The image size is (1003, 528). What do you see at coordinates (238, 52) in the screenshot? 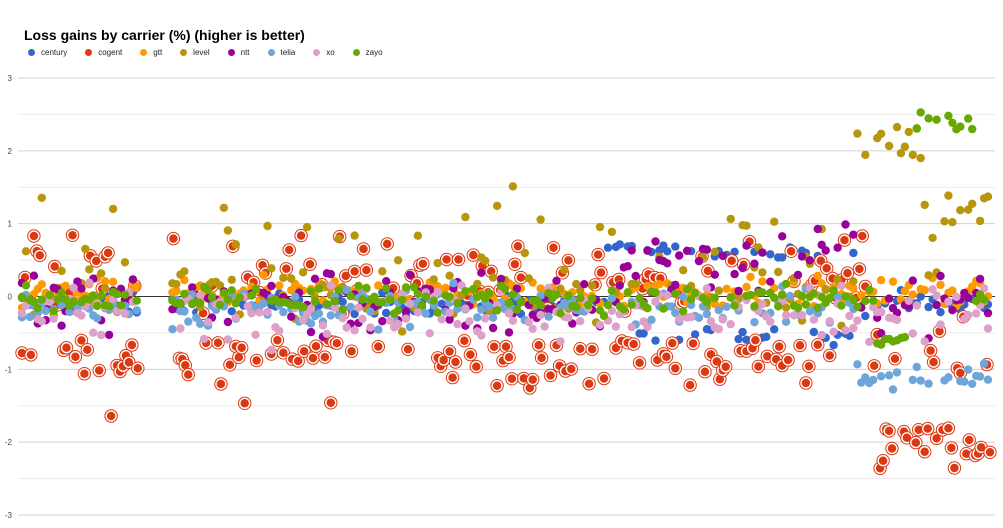
I see `legend-item-ntt: ntt` at bounding box center [238, 52].